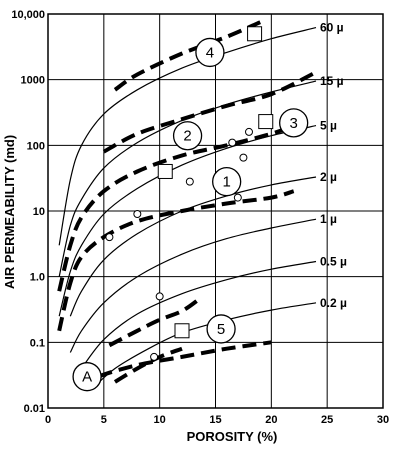 Image resolution: width=400 pixels, height=450 pixels. I want to click on y-tick-label: 1000, so click(33, 81).